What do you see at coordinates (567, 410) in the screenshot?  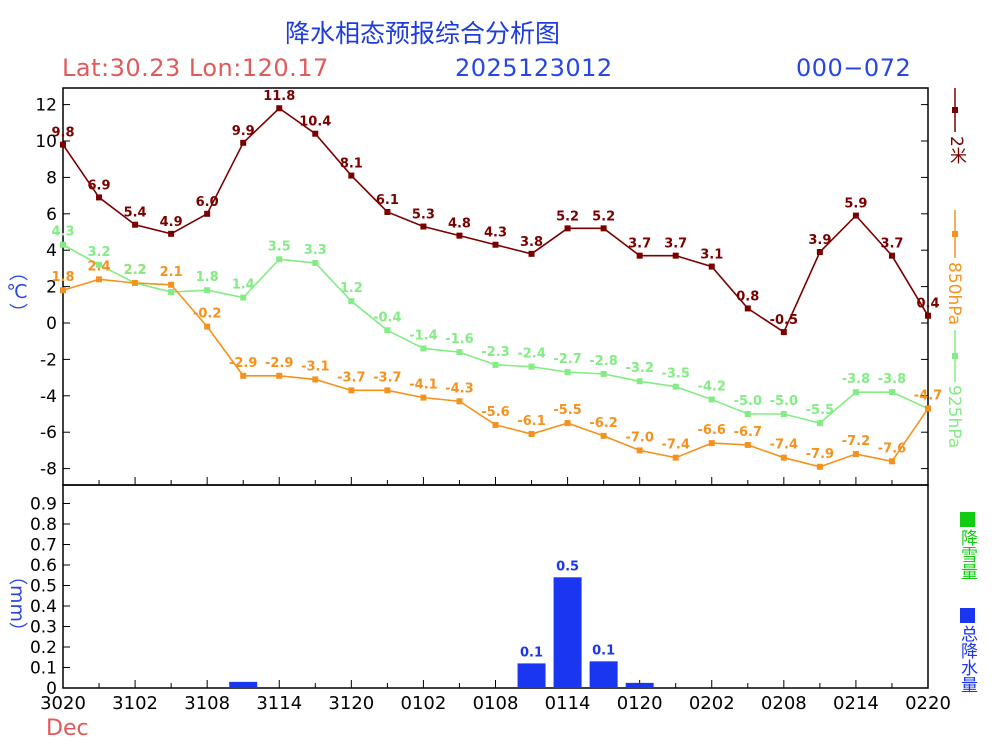 I see `t850-data-label: -5.5` at bounding box center [567, 410].